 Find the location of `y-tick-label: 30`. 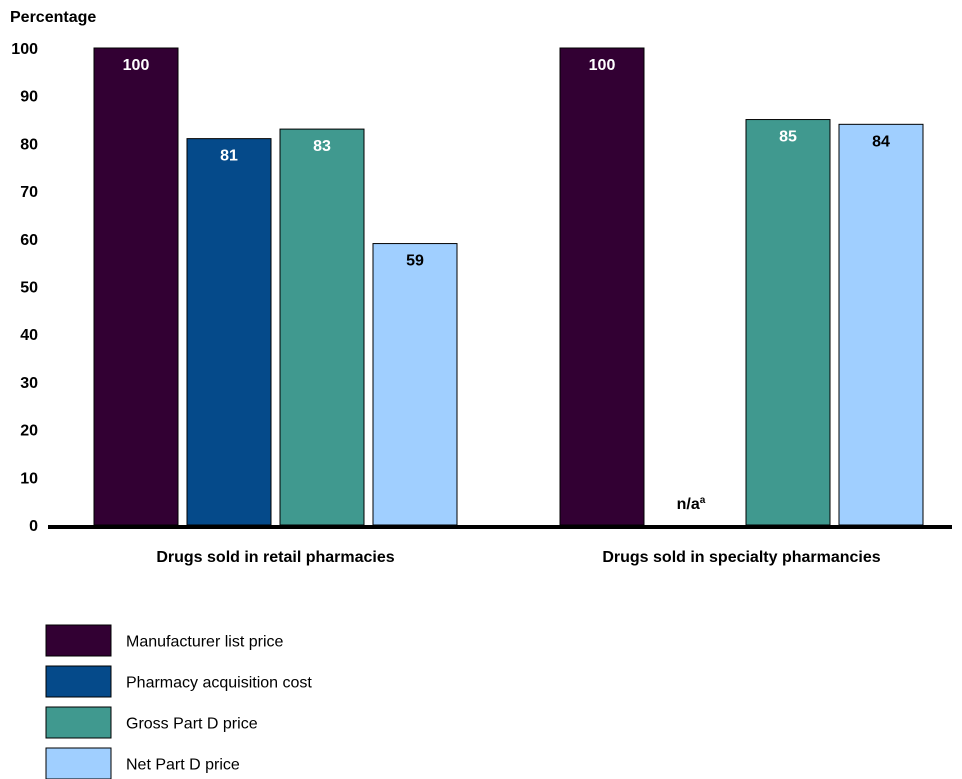

y-tick-label: 30 is located at coordinates (29, 383).